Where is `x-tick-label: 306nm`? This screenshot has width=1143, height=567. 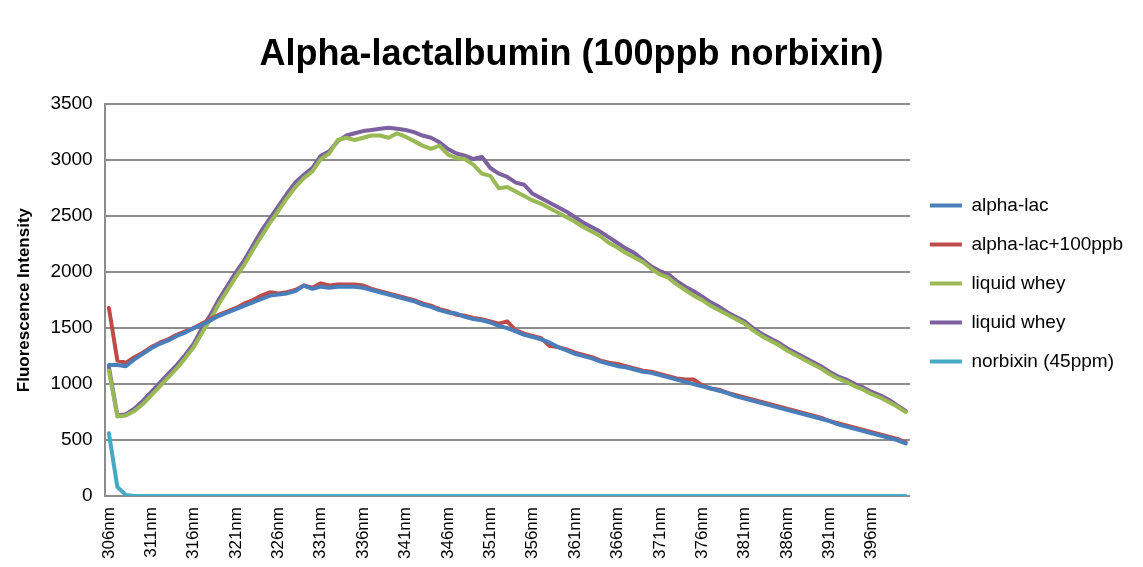 x-tick-label: 306nm is located at coordinates (108, 533).